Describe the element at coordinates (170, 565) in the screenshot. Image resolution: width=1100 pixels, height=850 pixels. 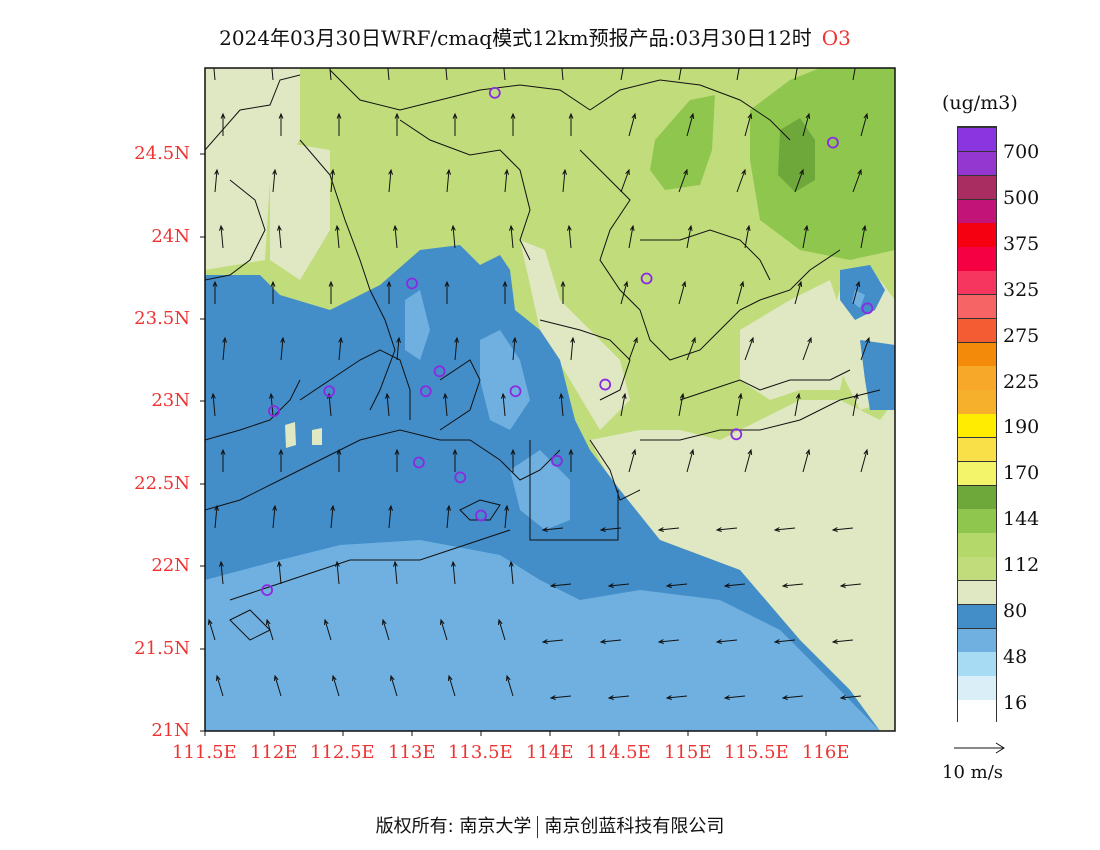
I see `lat-label: 22N` at that location.